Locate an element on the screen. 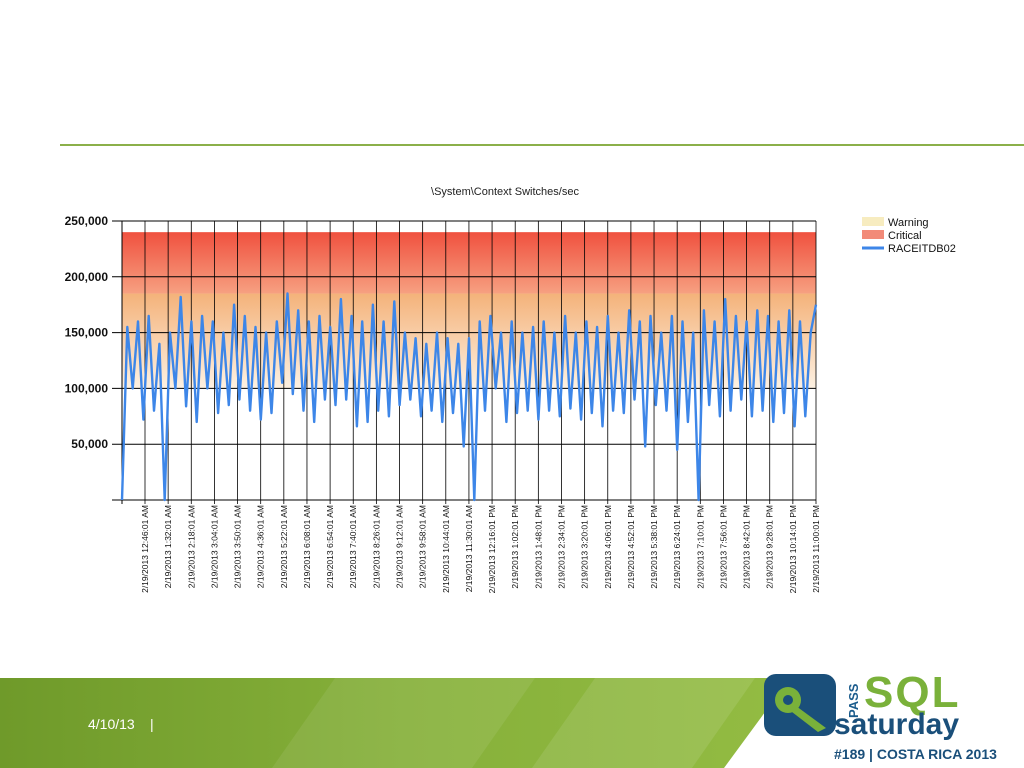  legend-label: Warning is located at coordinates (908, 223).